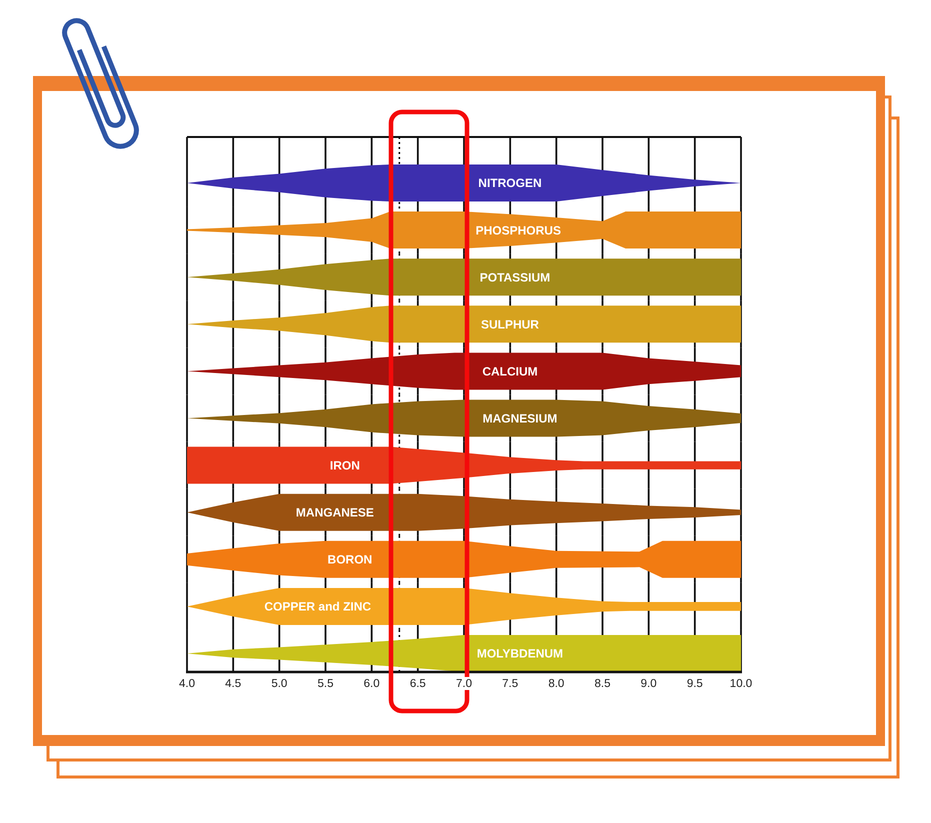 This screenshot has width=931, height=823. What do you see at coordinates (520, 418) in the screenshot?
I see `series-label: MAGNESIUM` at bounding box center [520, 418].